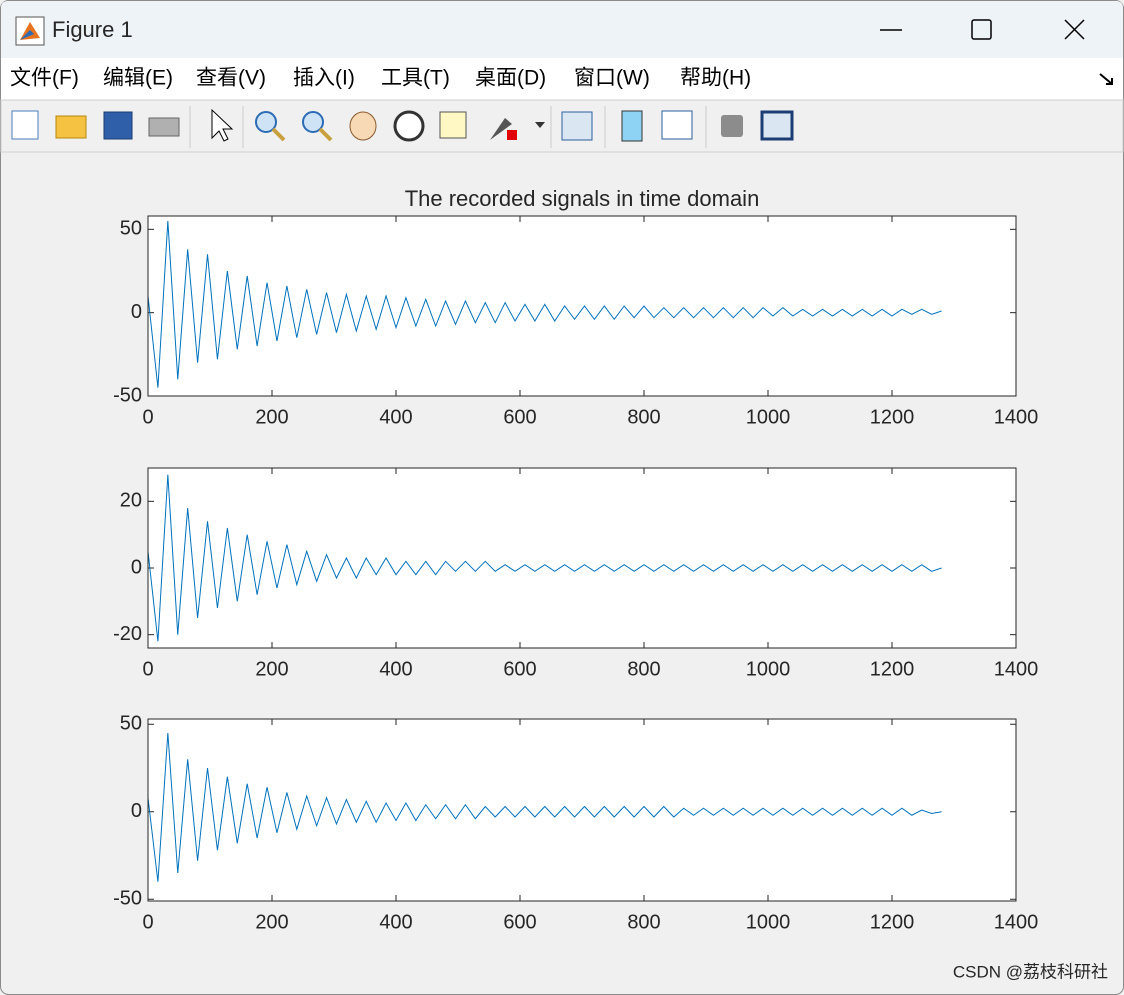 The width and height of the screenshot is (1124, 995). What do you see at coordinates (324, 78) in the screenshot?
I see `menu-item: 插入(I)` at bounding box center [324, 78].